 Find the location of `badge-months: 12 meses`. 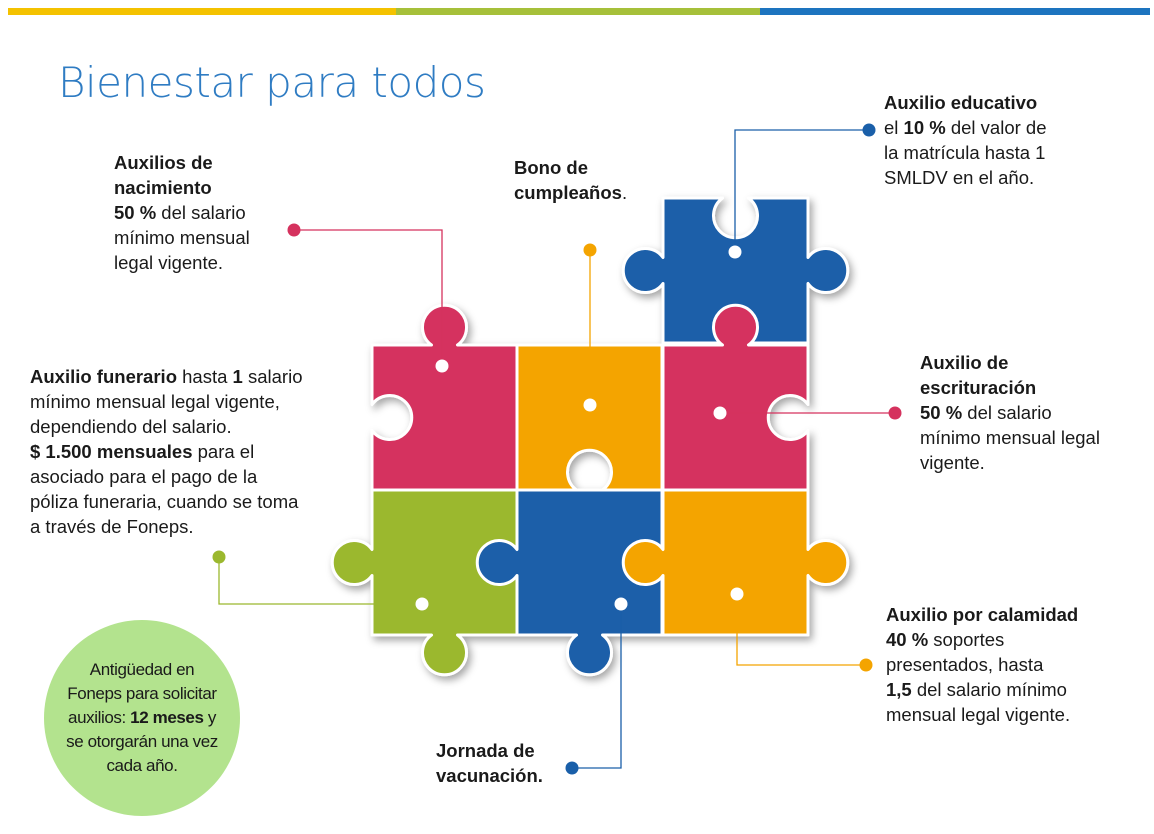

badge-months: 12 meses is located at coordinates (167, 717).